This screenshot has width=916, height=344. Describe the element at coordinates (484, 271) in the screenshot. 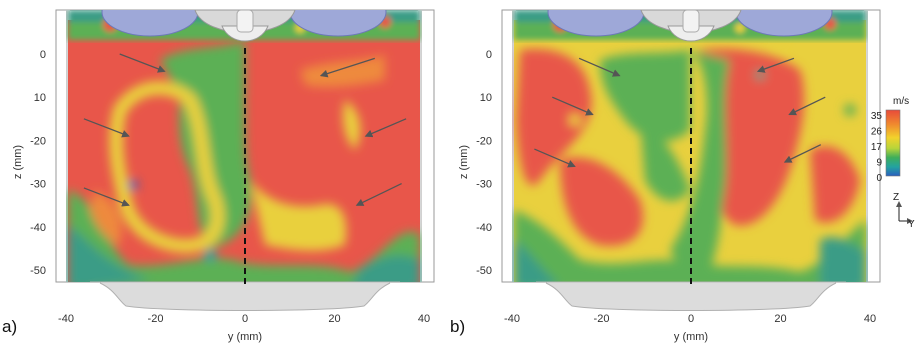

I see `y-tick-label-b: -50` at that location.